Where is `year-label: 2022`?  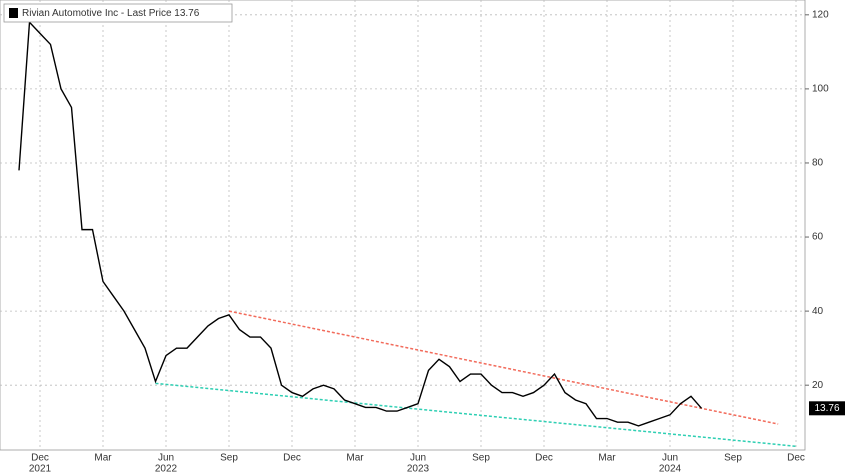 year-label: 2022 is located at coordinates (166, 469).